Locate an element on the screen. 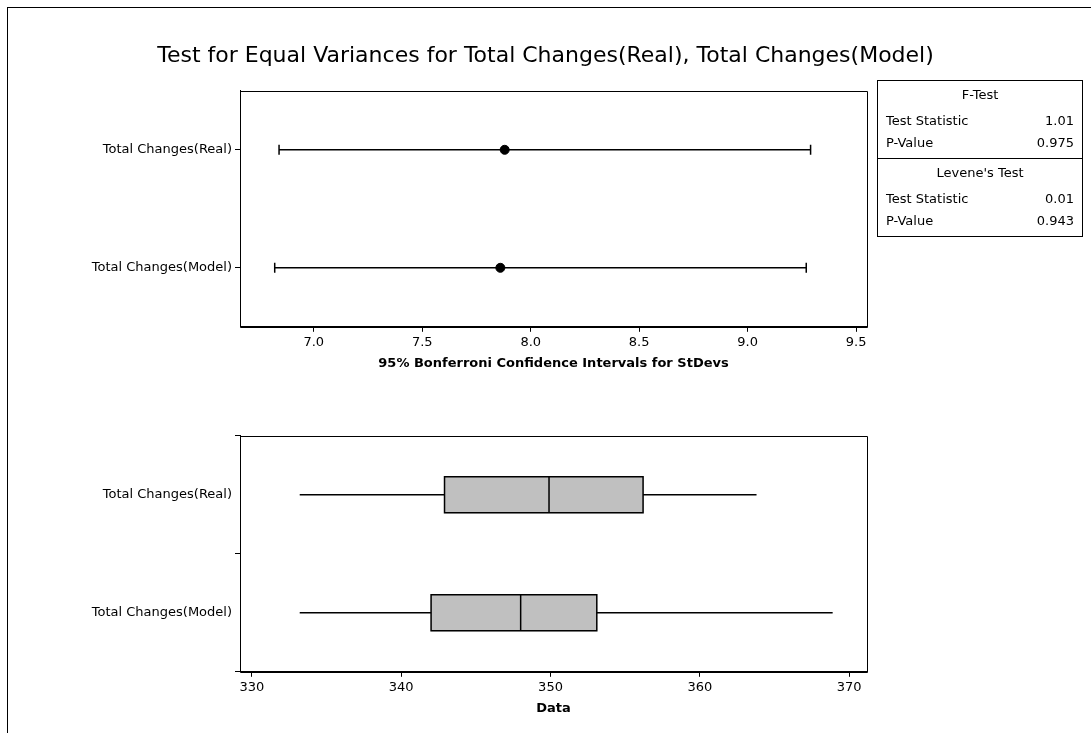 This screenshot has width=1091, height=733. text: 1.01 is located at coordinates (1059, 121).